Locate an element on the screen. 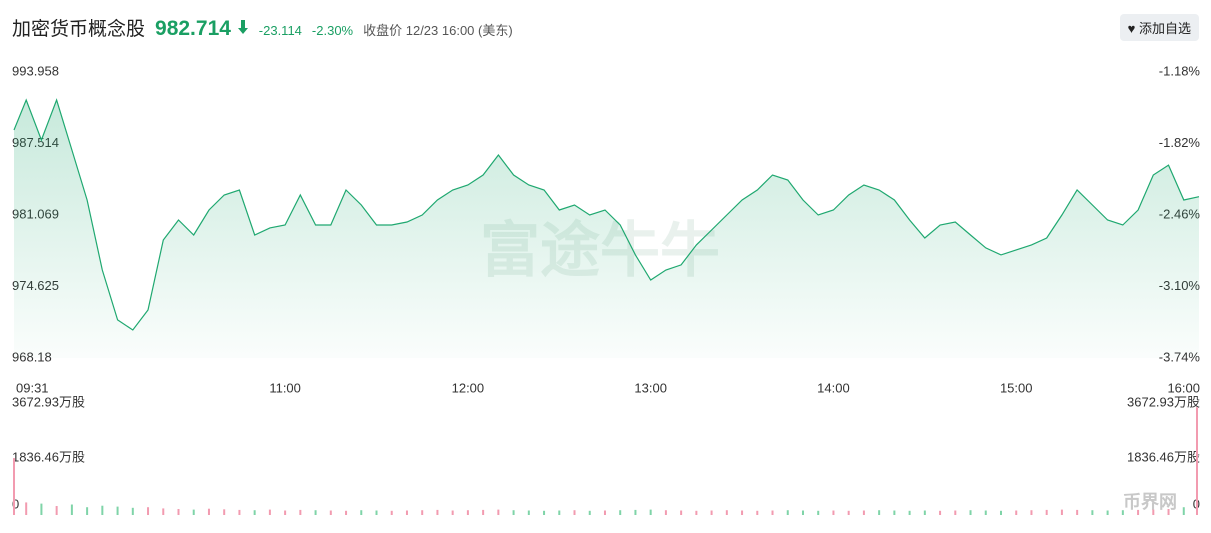 The image size is (1211, 533). x-tick-label: 15:00 is located at coordinates (1016, 387).